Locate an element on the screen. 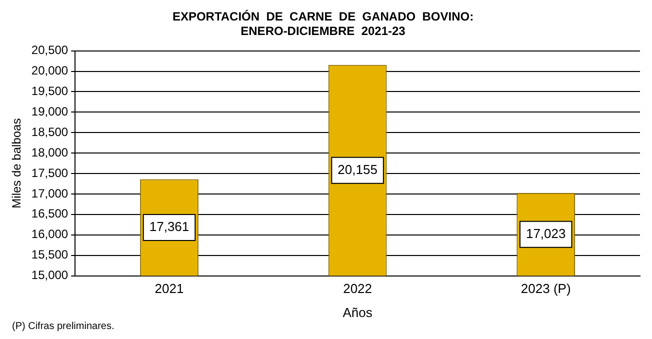 The height and width of the screenshot is (339, 652). y-tick-label: 16,000 is located at coordinates (49, 234).